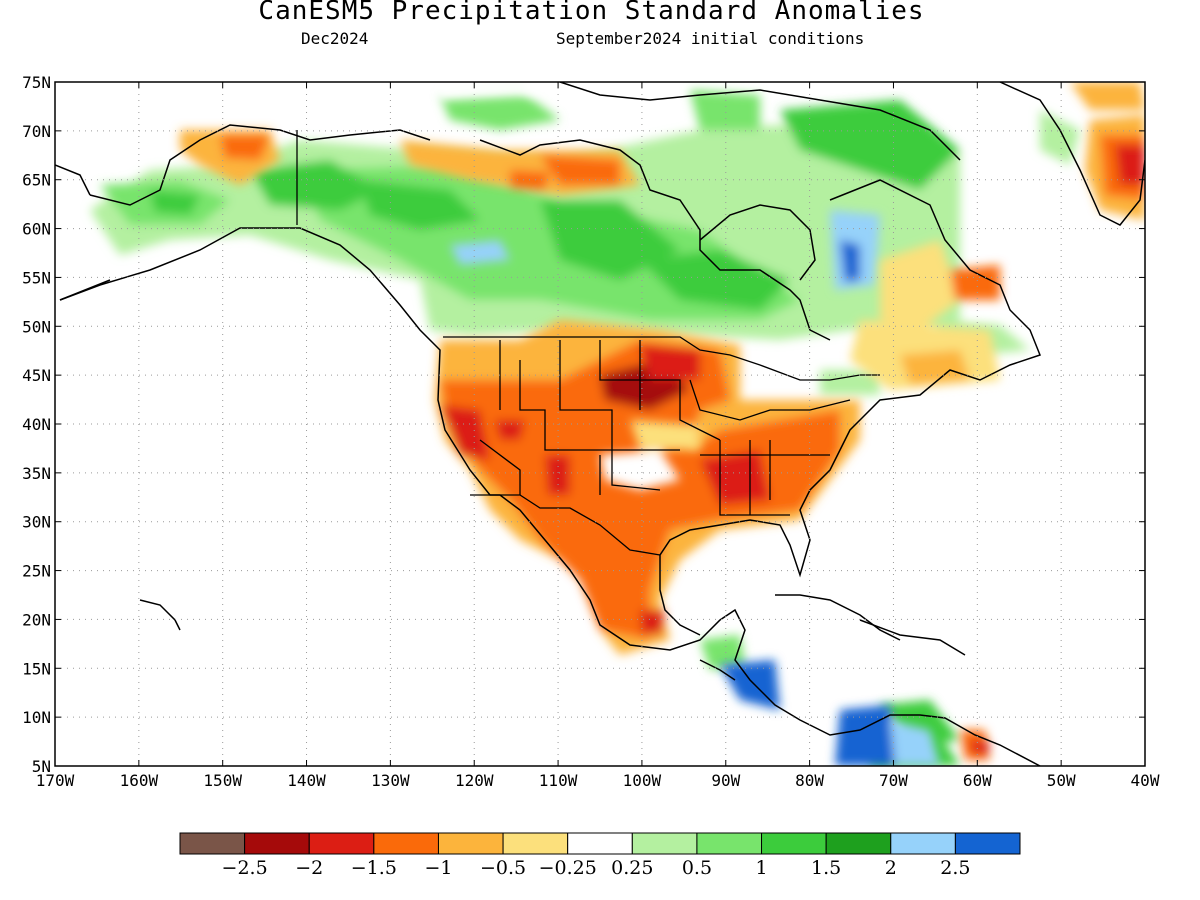 Image resolution: width=1200 pixels, height=900 pixels. I want to click on lat-tick-label: 20N, so click(36, 619).